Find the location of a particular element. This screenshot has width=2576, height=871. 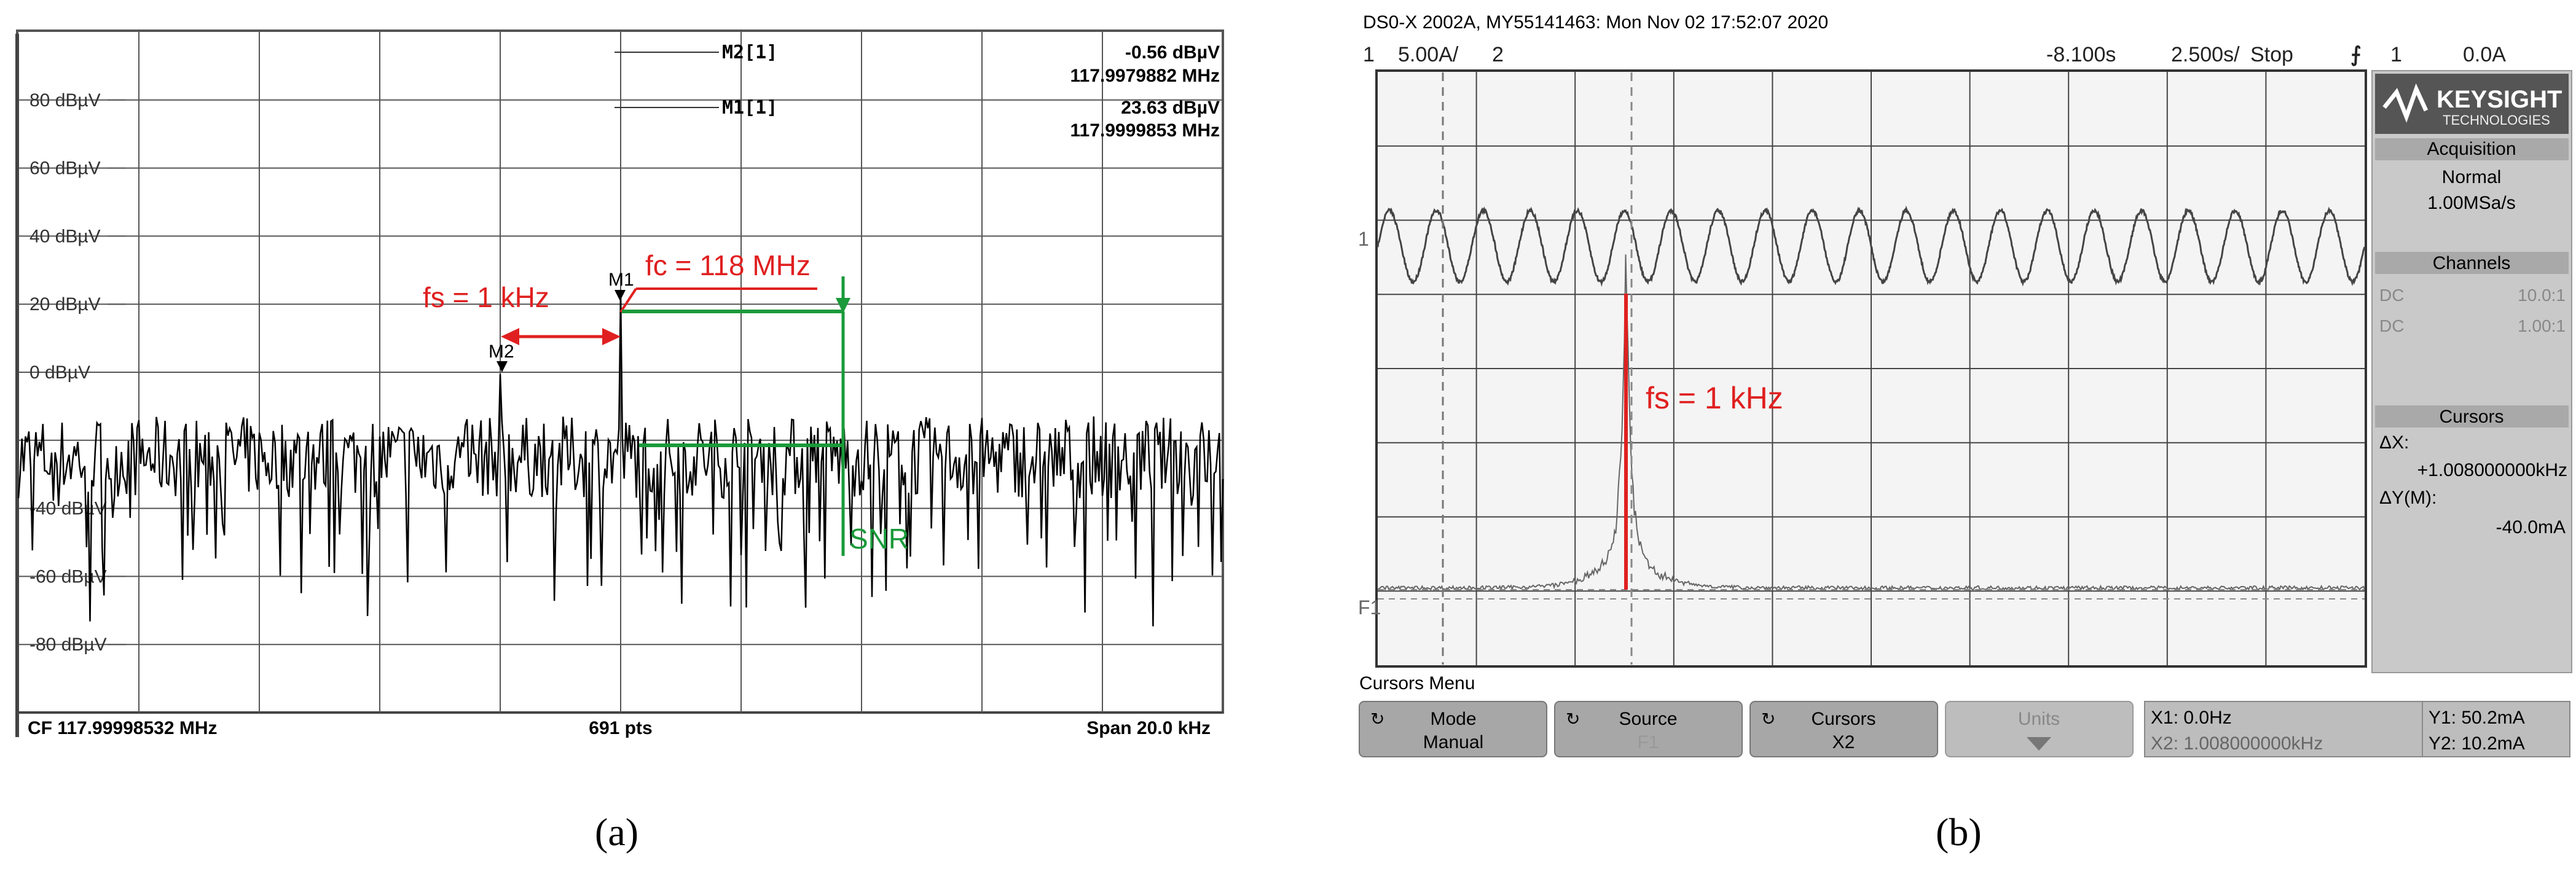

softkey-units-label: Units is located at coordinates (2039, 719).